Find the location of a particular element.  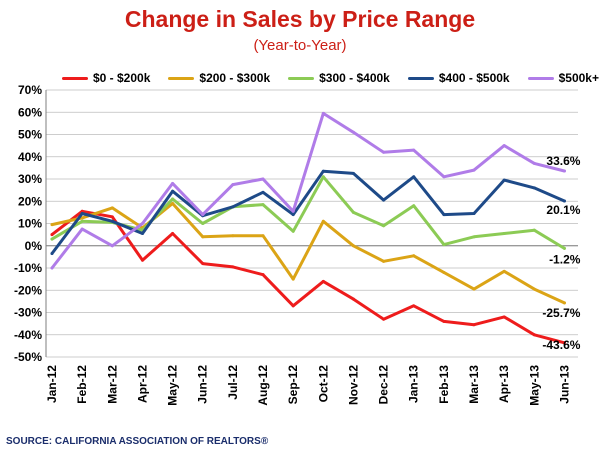

x-tick-label: Nov-12 is located at coordinates (353, 385).